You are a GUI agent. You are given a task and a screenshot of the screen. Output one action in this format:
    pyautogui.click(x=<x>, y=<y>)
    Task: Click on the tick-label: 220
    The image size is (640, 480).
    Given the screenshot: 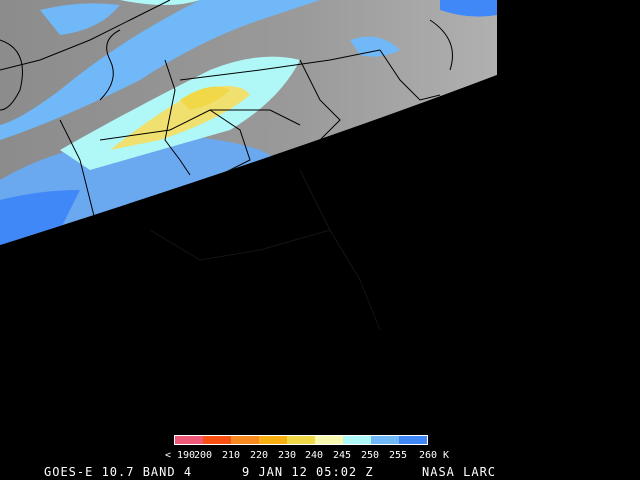 What is the action you would take?
    pyautogui.click(x=259, y=455)
    